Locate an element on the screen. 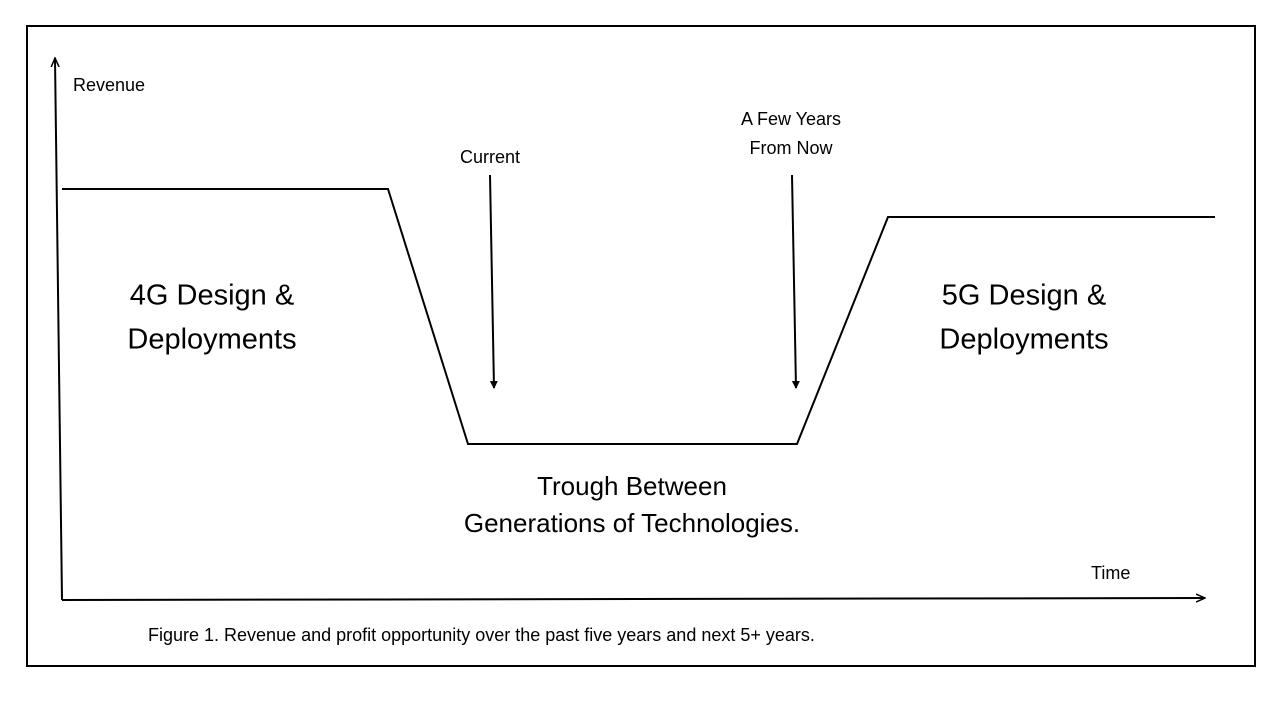 The height and width of the screenshot is (725, 1280). x-axis is located at coordinates (633, 599).